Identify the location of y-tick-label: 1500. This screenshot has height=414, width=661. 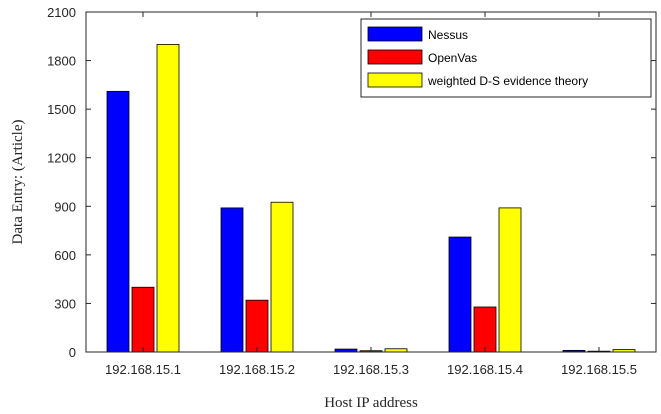
(61, 109).